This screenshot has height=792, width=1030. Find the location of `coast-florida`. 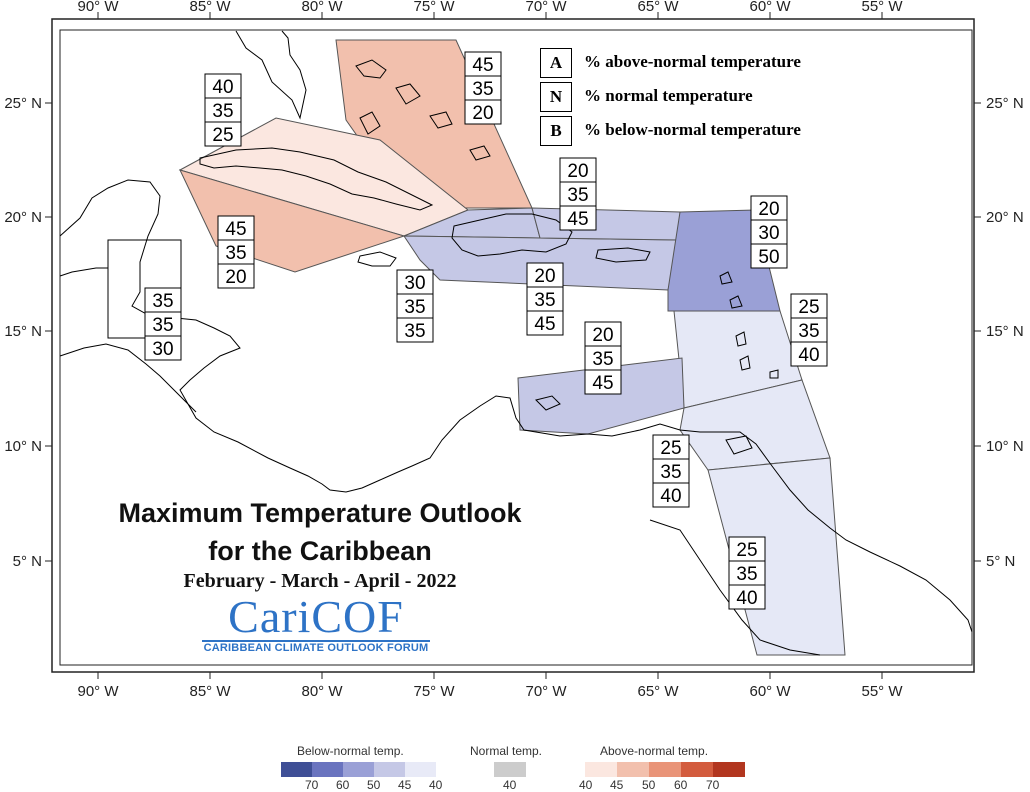

coast-florida is located at coordinates (271, 75).